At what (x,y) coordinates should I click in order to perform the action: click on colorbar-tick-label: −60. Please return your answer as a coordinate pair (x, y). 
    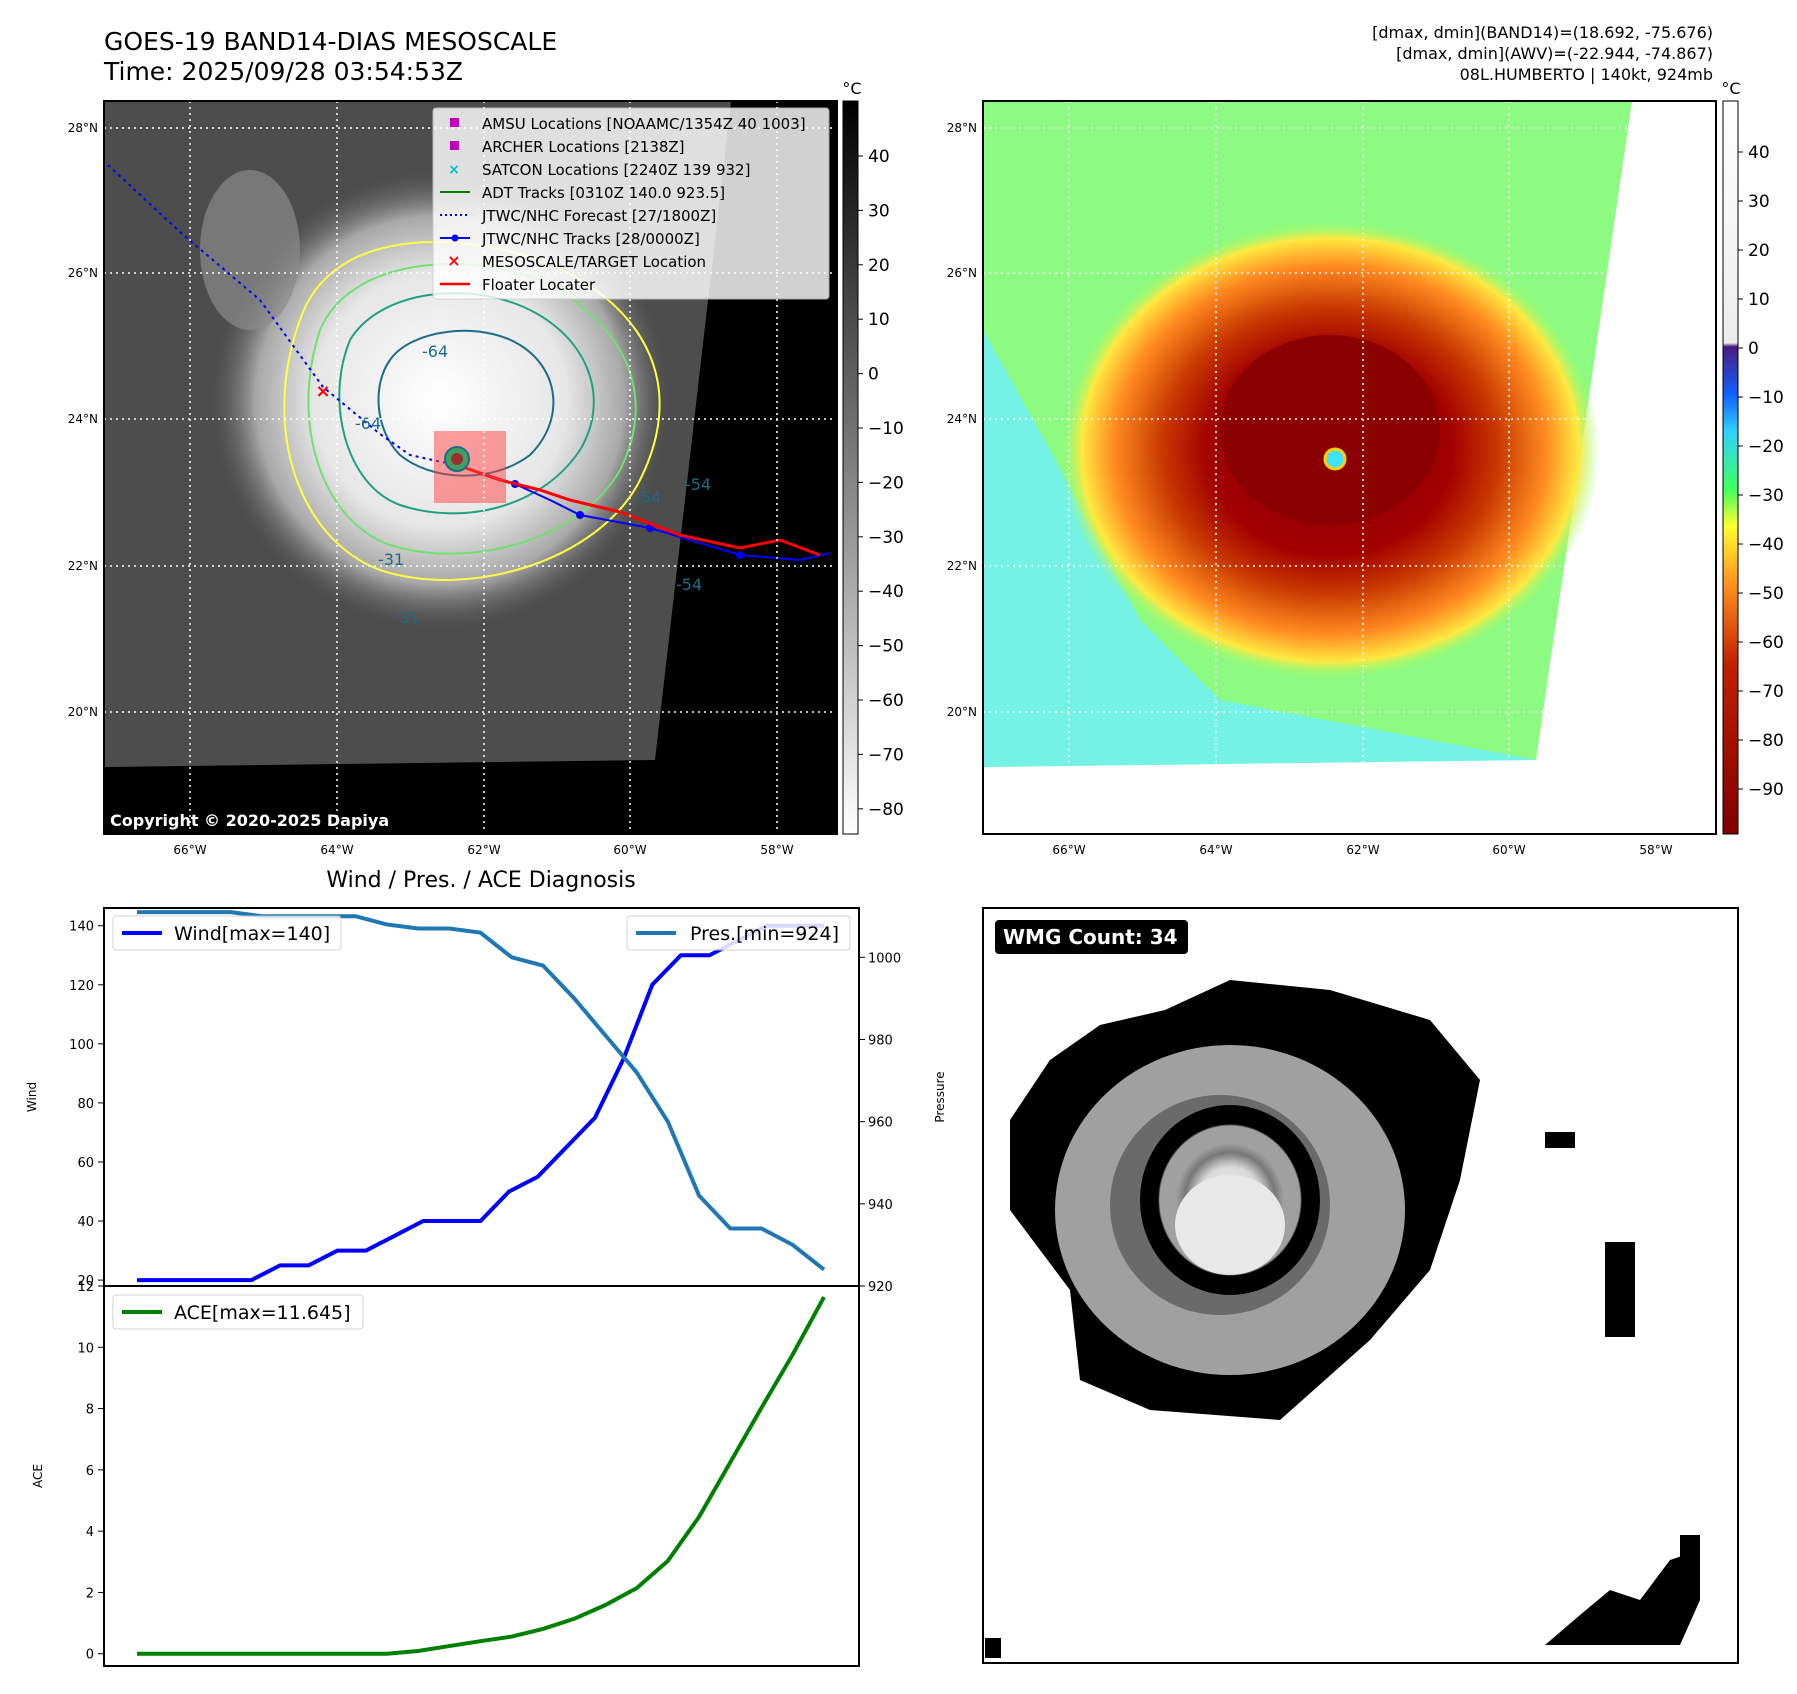
    Looking at the image, I should click on (1766, 643).